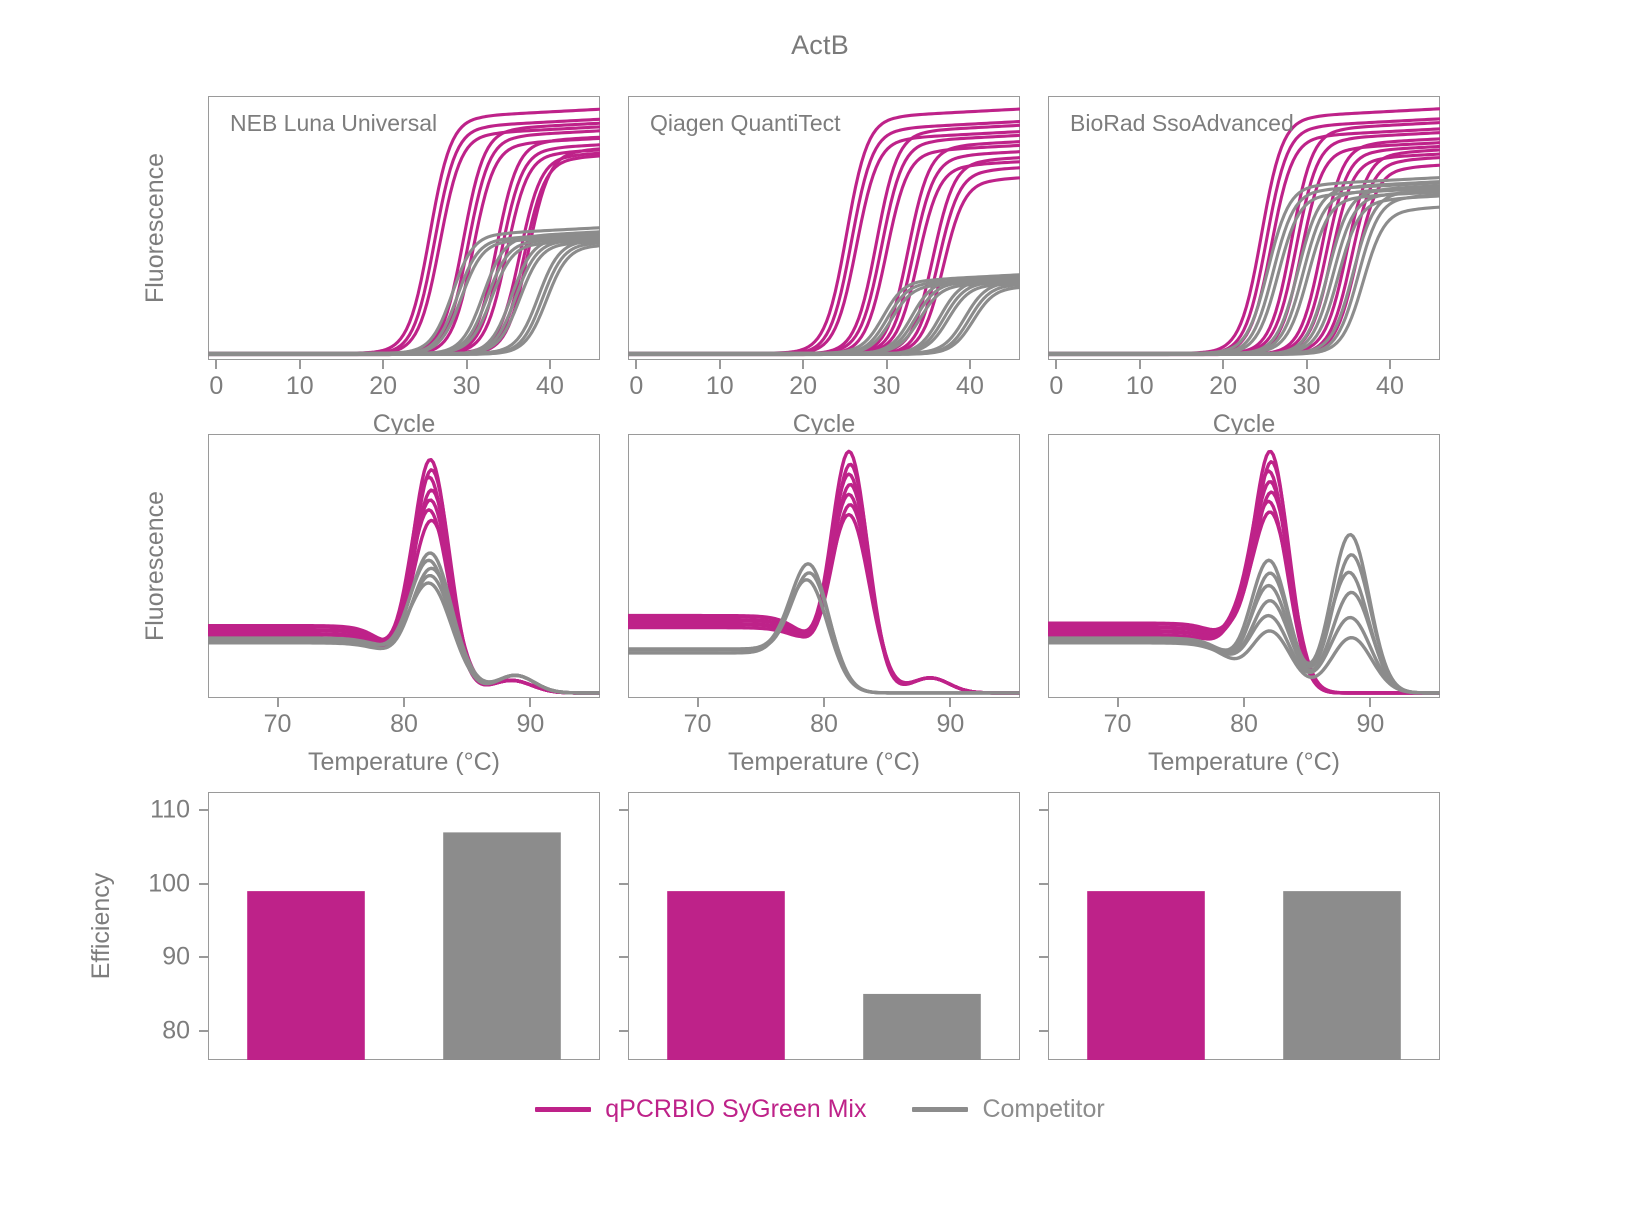 This screenshot has width=1640, height=1231. Describe the element at coordinates (1244, 424) in the screenshot. I see `axis-title-x-amplification-biorad: Cycle` at that location.